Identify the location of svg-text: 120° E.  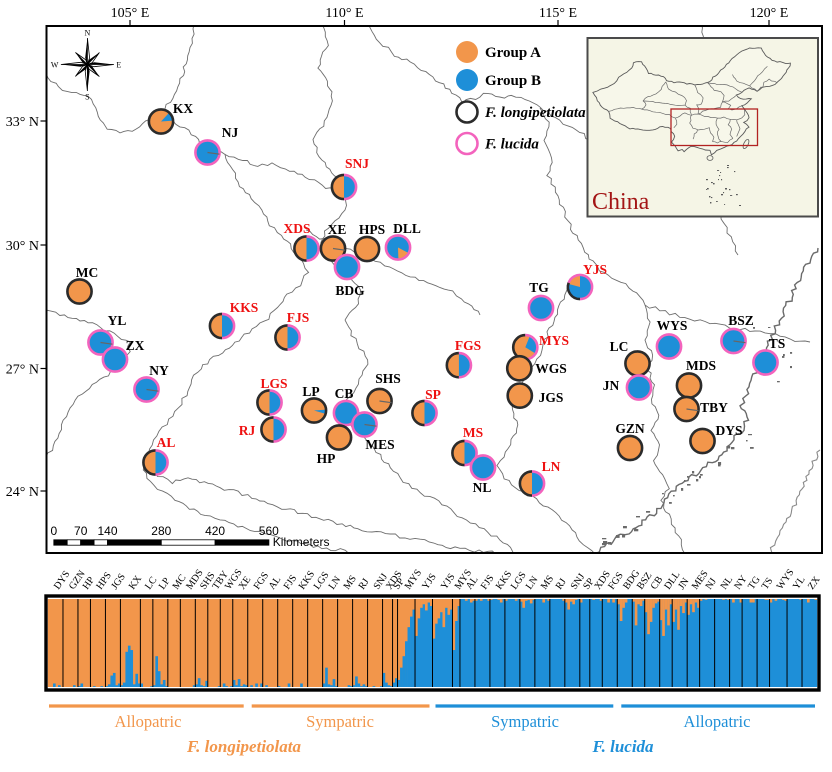
(769, 13).